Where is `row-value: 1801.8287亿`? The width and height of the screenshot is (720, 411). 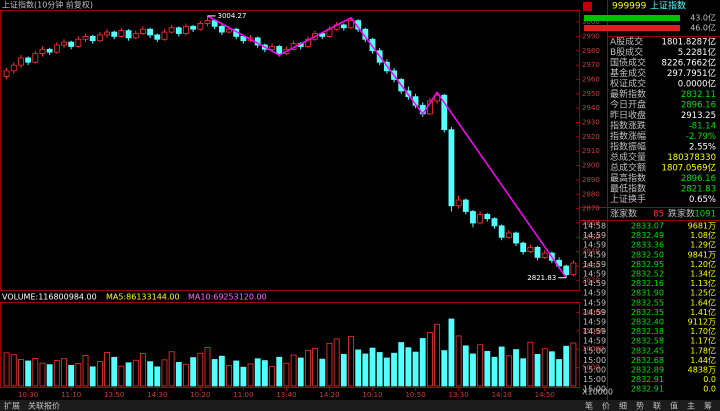 row-value: 1801.8287亿 is located at coordinates (689, 42).